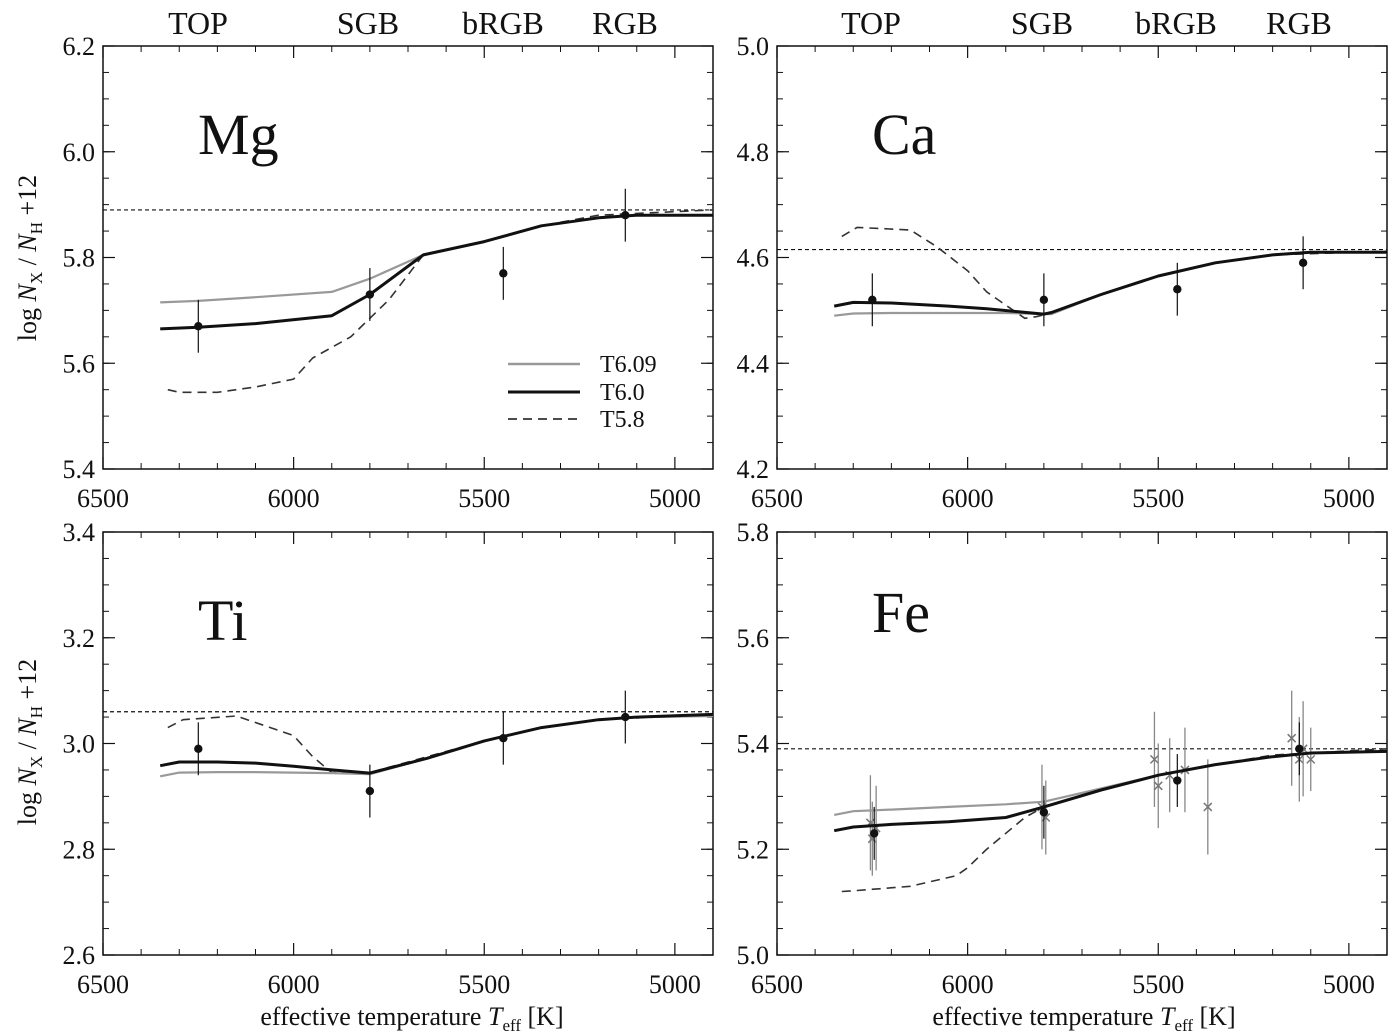 This screenshot has width=1397, height=1033. Describe the element at coordinates (79, 744) in the screenshot. I see `y-tick-label: 3.0` at that location.